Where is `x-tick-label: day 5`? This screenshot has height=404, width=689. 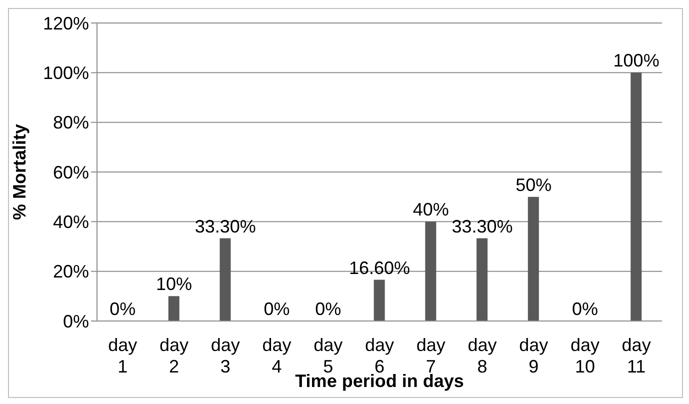 x-tick-label: day 5 is located at coordinates (328, 356).